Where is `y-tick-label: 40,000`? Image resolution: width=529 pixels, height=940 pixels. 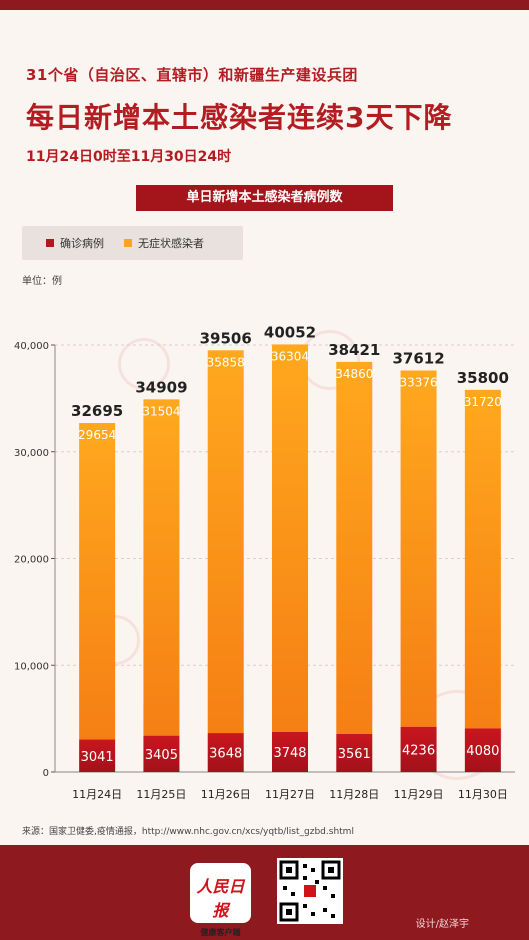
y-tick-label: 40,000 is located at coordinates (31, 346).